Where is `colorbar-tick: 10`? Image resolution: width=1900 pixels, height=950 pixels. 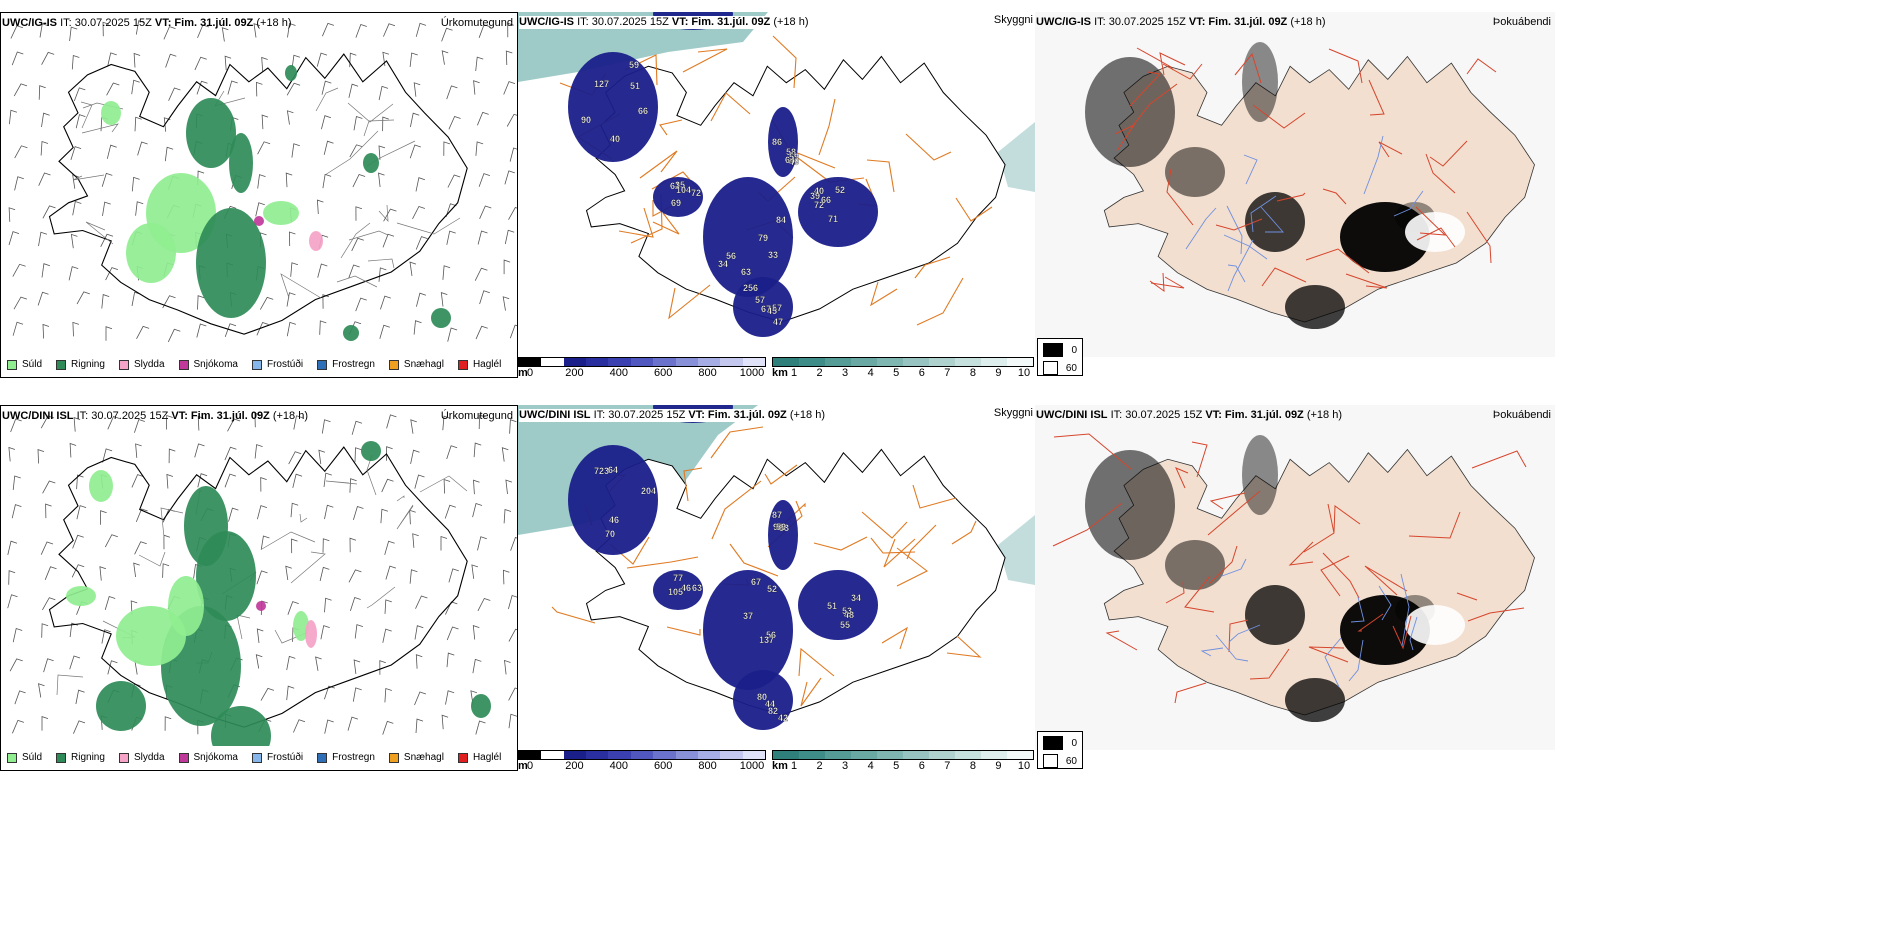
colorbar-tick: 10 is located at coordinates (1024, 373).